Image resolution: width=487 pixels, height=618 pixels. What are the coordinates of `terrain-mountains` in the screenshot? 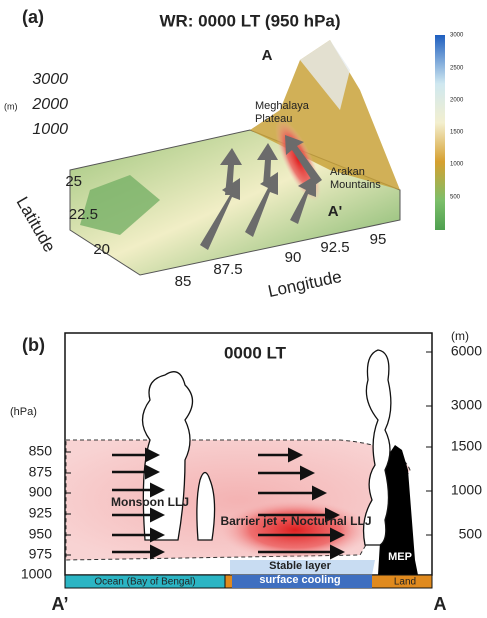 It's located at (325, 115).